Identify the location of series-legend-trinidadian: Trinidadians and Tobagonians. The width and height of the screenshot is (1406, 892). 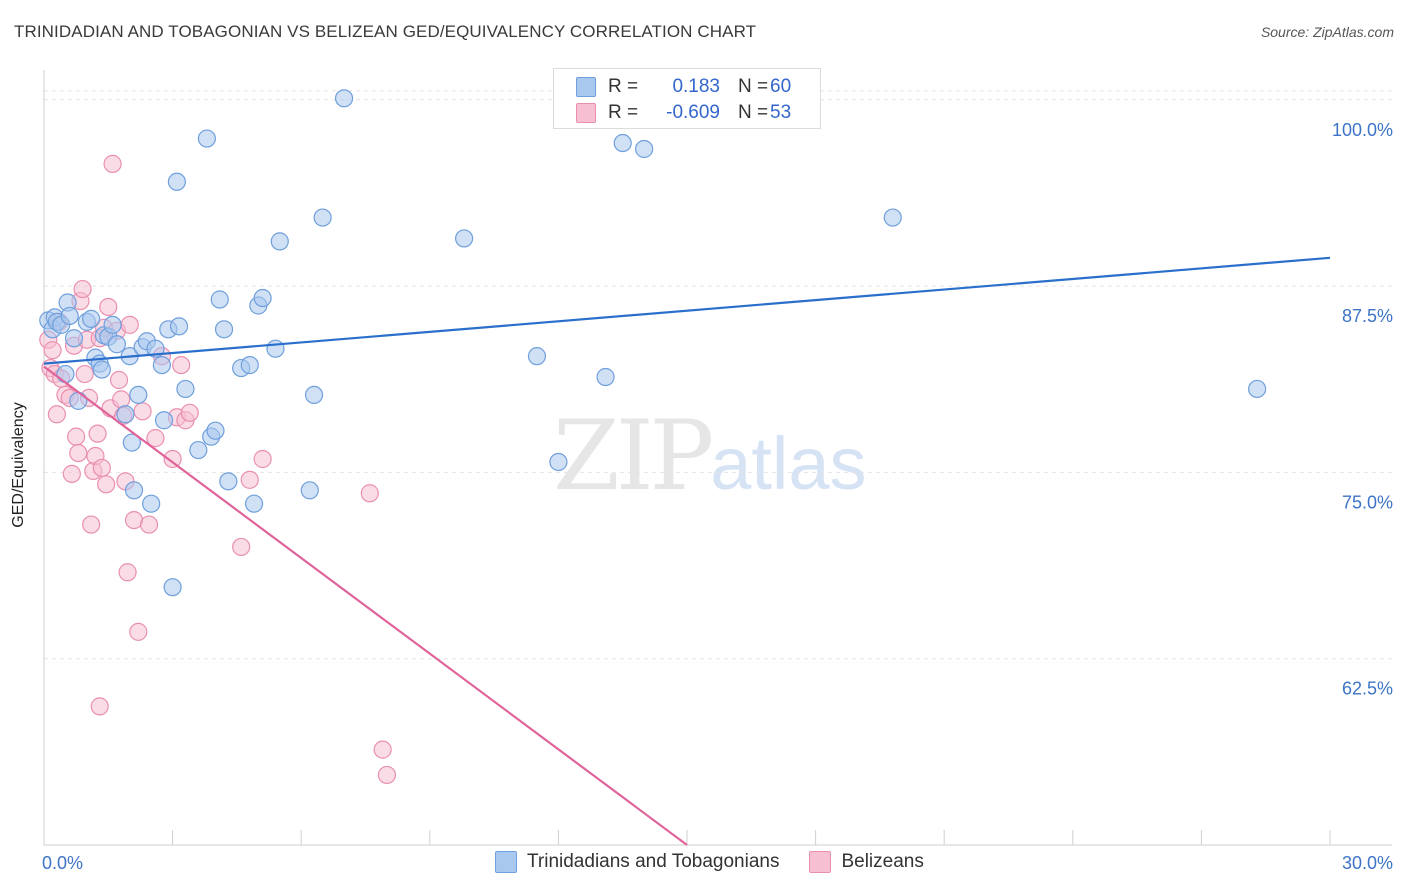
(637, 862).